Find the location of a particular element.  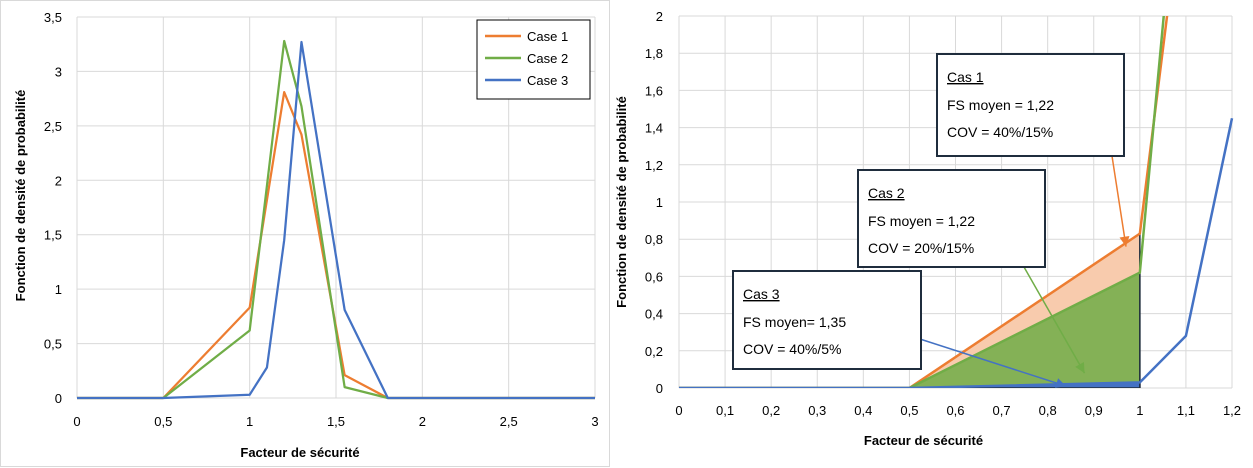

legend-entry: Case 2 is located at coordinates (547, 58).